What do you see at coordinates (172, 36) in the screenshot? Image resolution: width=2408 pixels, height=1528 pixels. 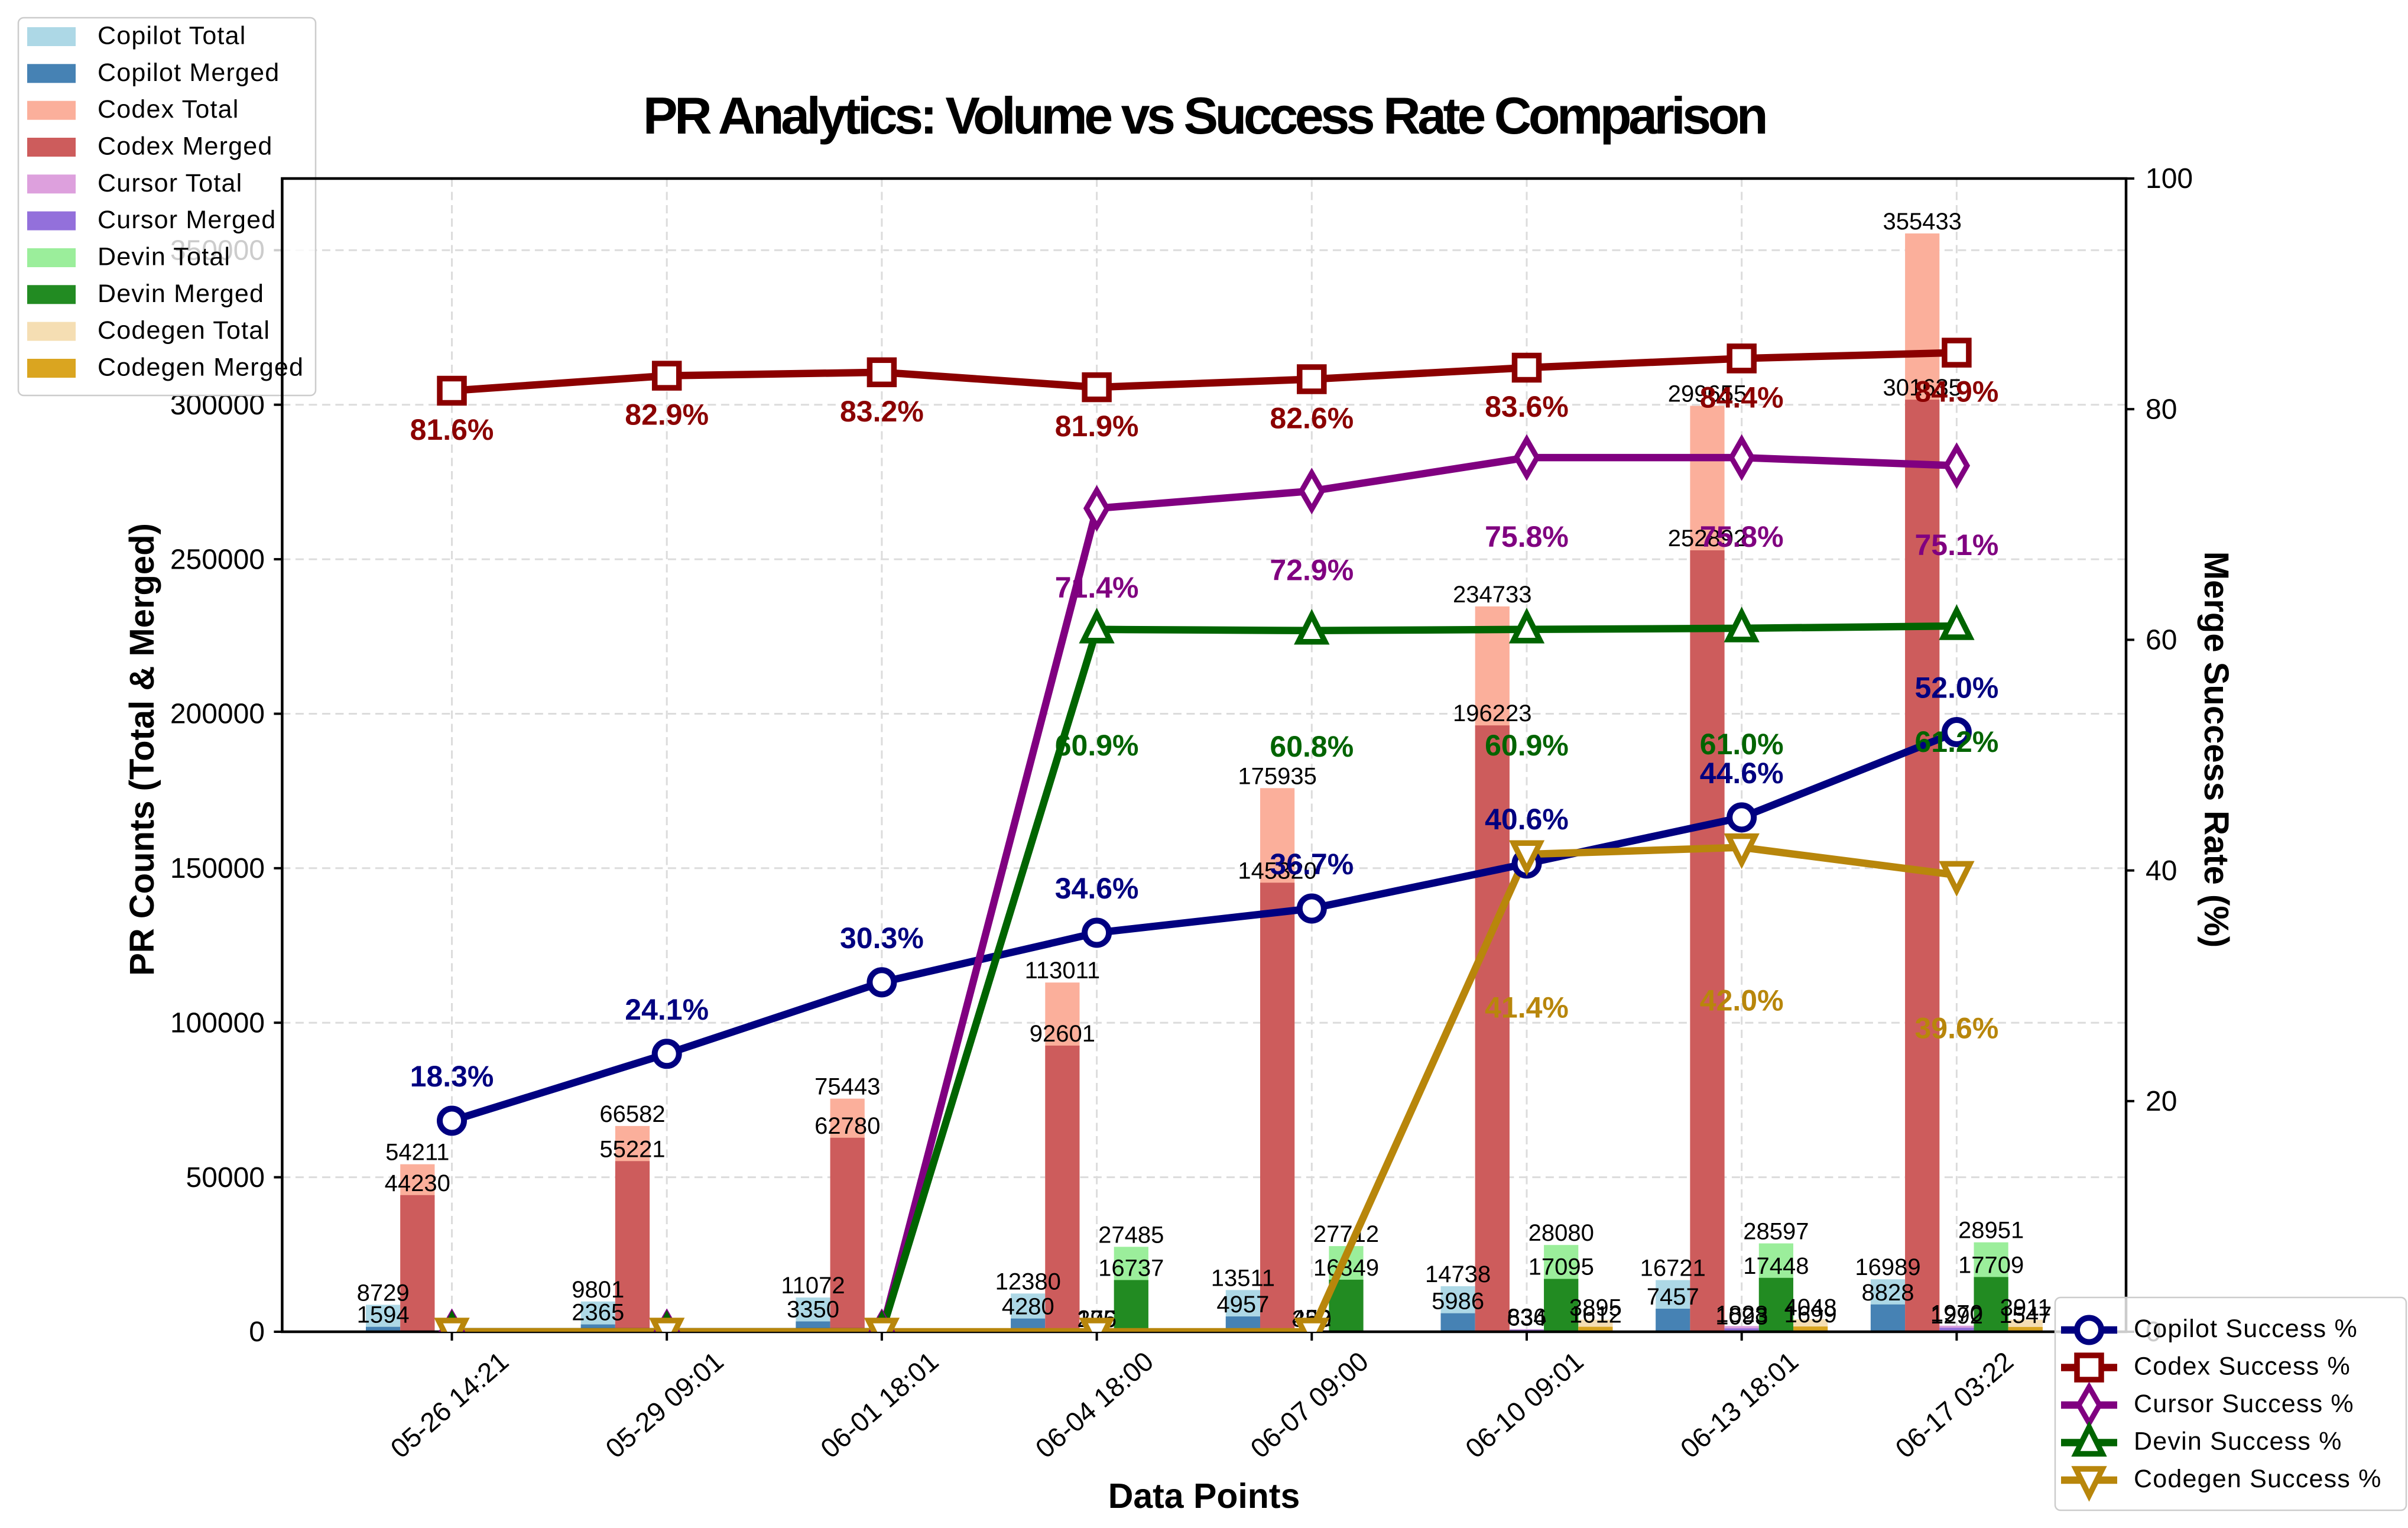 I see `svg-text: Copilot Total` at bounding box center [172, 36].